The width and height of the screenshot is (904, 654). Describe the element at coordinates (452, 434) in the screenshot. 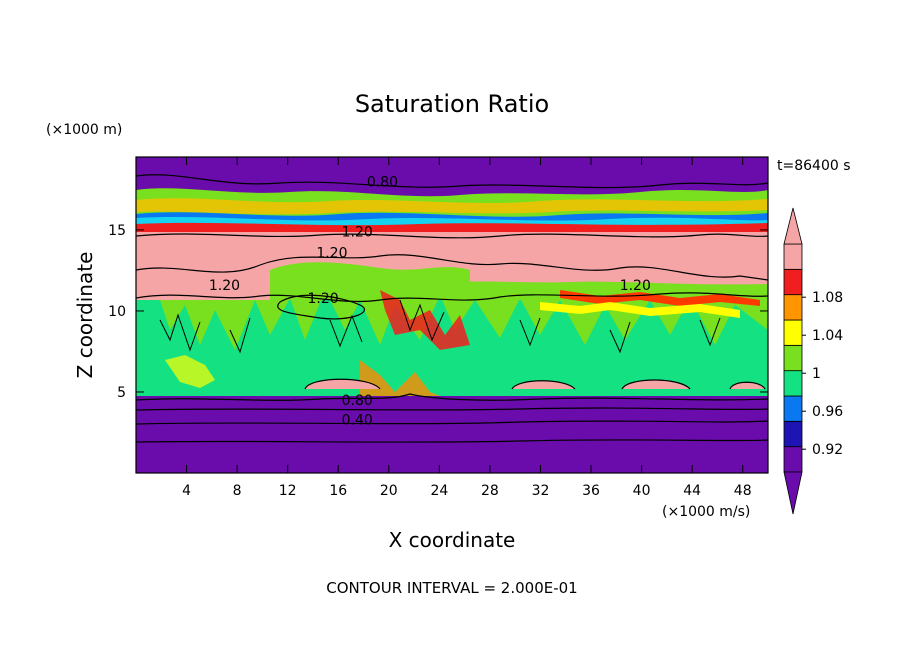

I see `field-lower-dry` at that location.